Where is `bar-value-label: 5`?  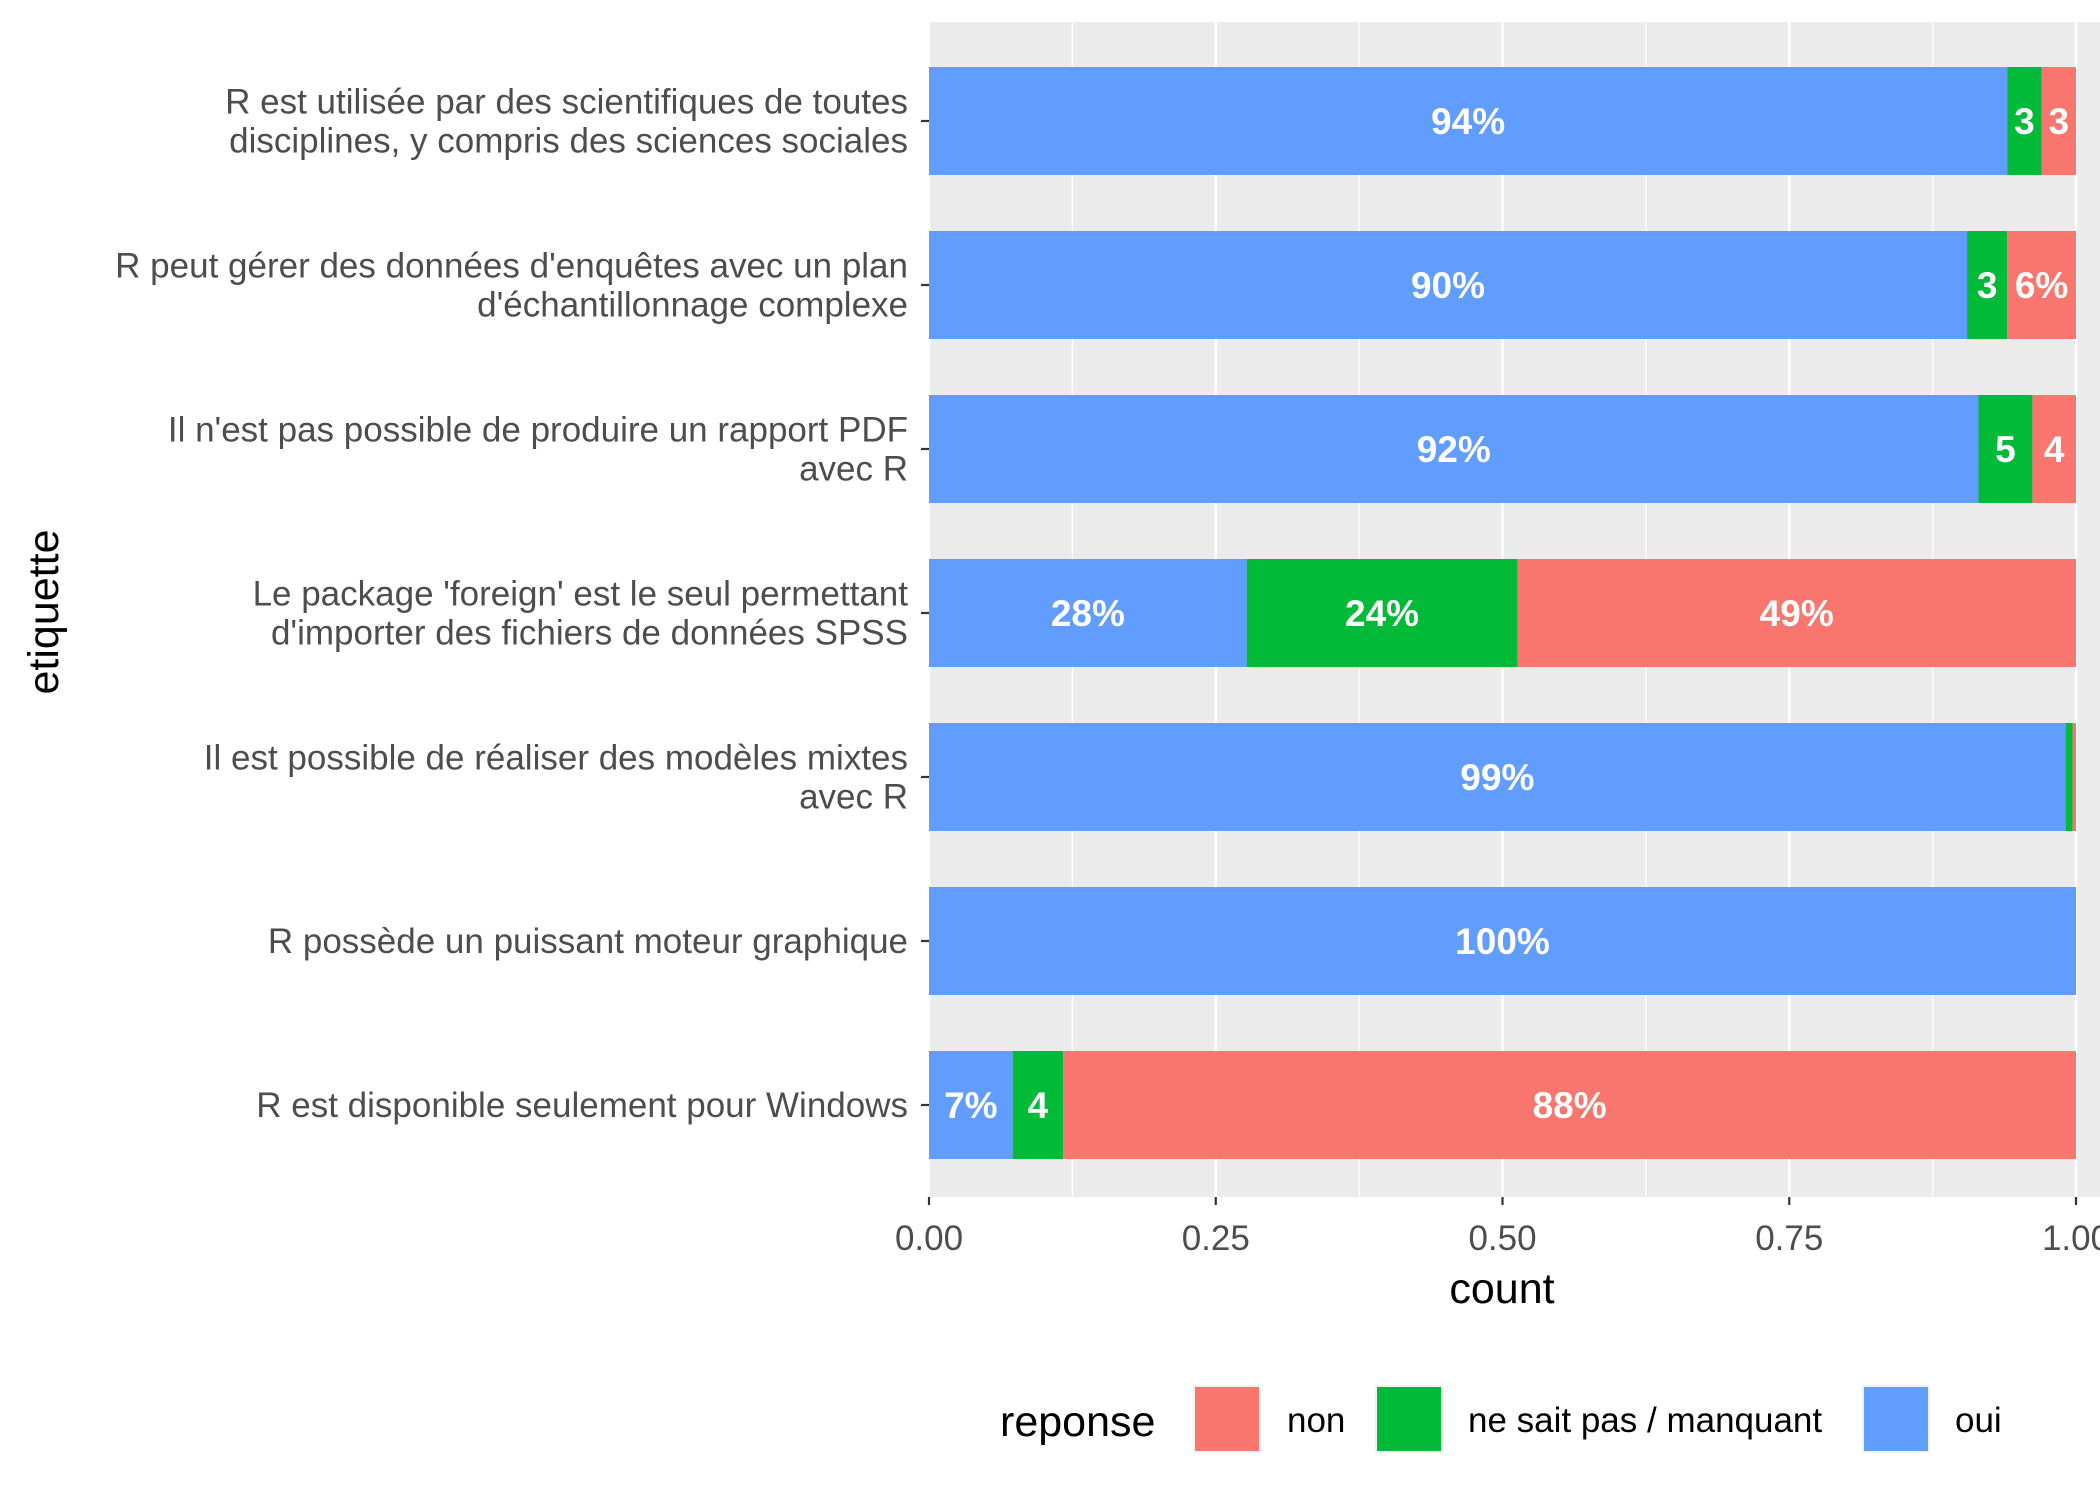 bar-value-label: 5 is located at coordinates (2005, 449).